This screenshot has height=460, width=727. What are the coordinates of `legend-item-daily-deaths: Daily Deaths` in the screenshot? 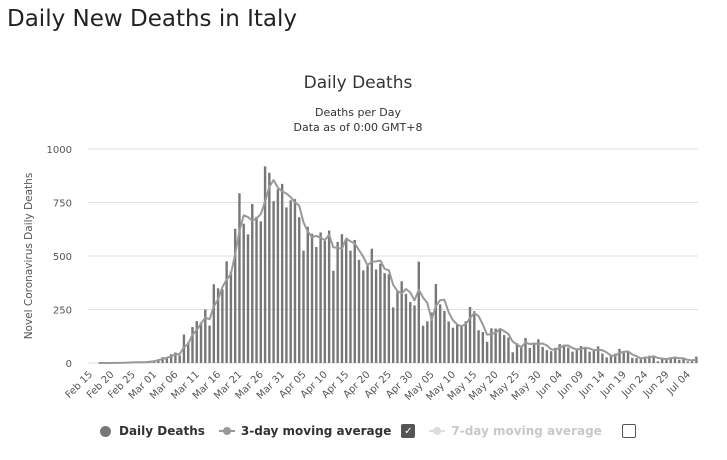 It's located at (152, 431).